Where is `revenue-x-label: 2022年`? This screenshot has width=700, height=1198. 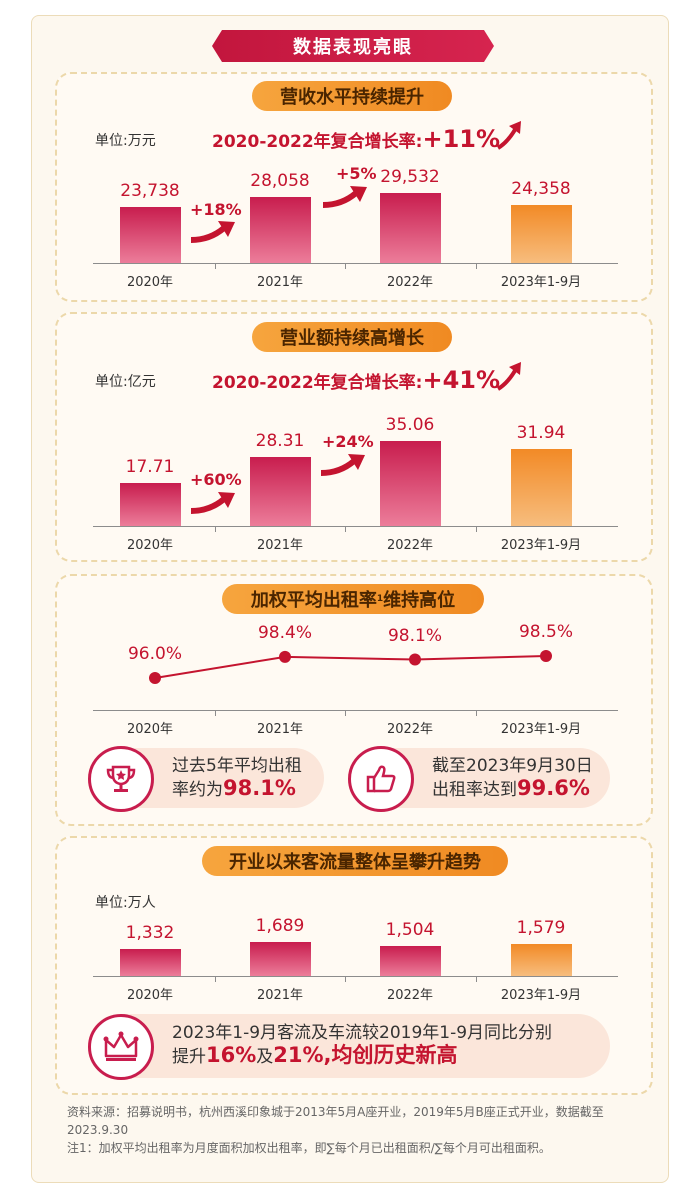
revenue-x-label: 2022年 is located at coordinates (410, 282).